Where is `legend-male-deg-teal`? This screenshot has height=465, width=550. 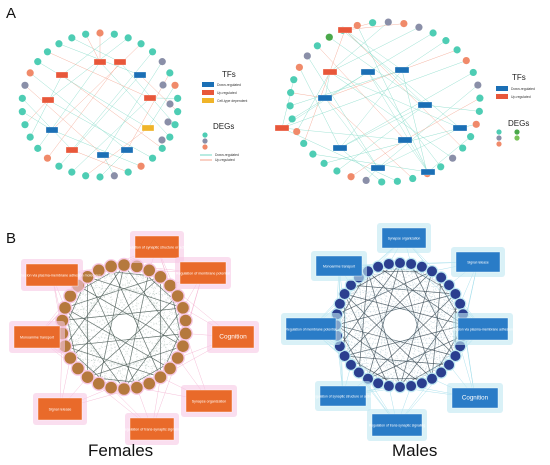 legend-male-deg-teal is located at coordinates (499, 132).